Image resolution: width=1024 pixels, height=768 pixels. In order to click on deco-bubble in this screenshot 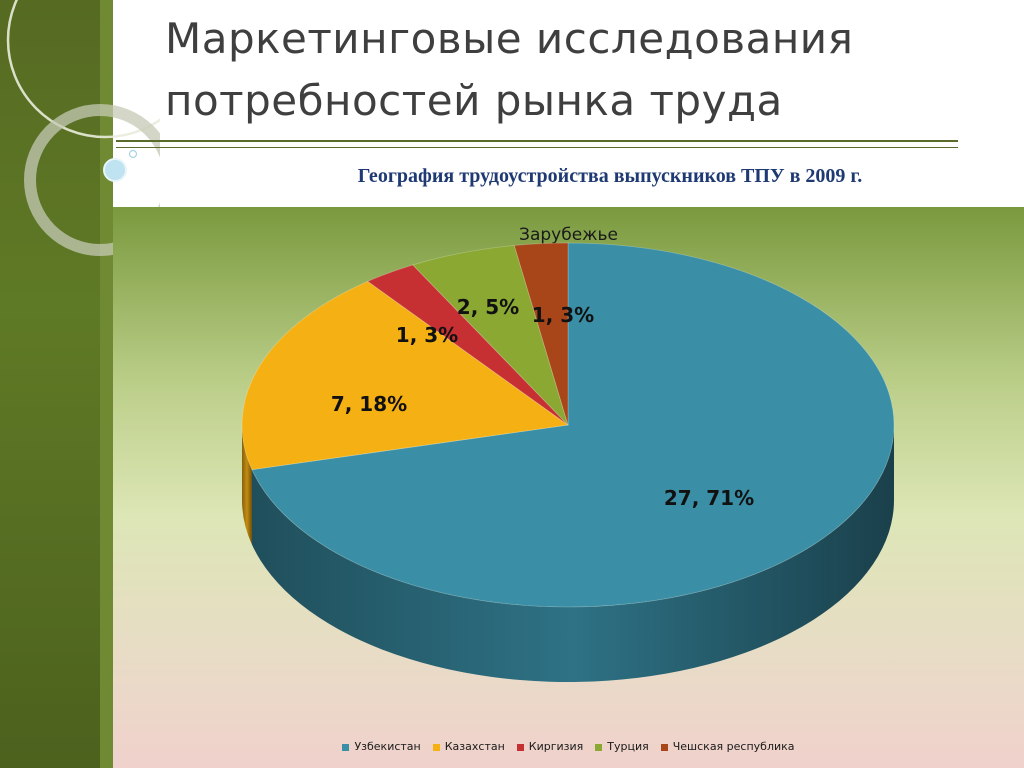, I will do `click(115, 170)`.